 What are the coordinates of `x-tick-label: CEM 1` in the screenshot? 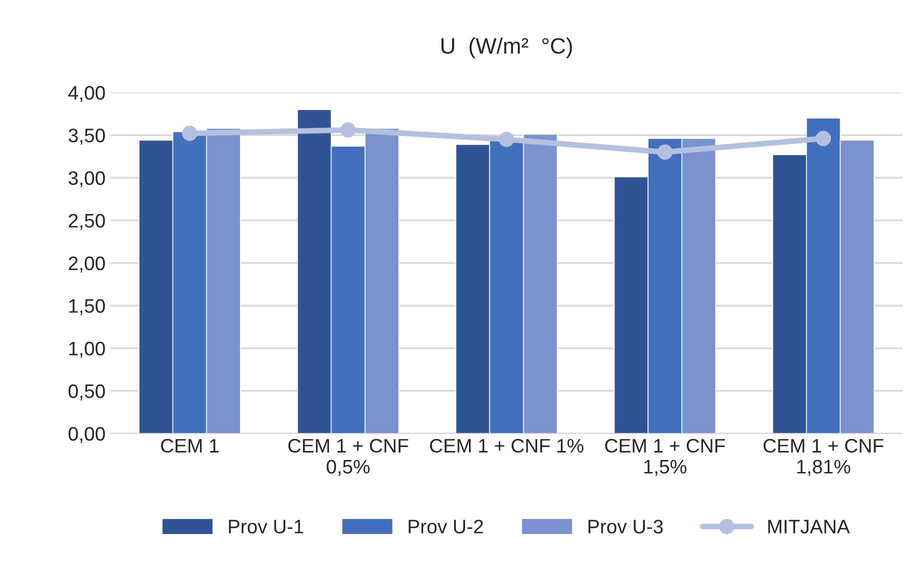 It's located at (189, 445).